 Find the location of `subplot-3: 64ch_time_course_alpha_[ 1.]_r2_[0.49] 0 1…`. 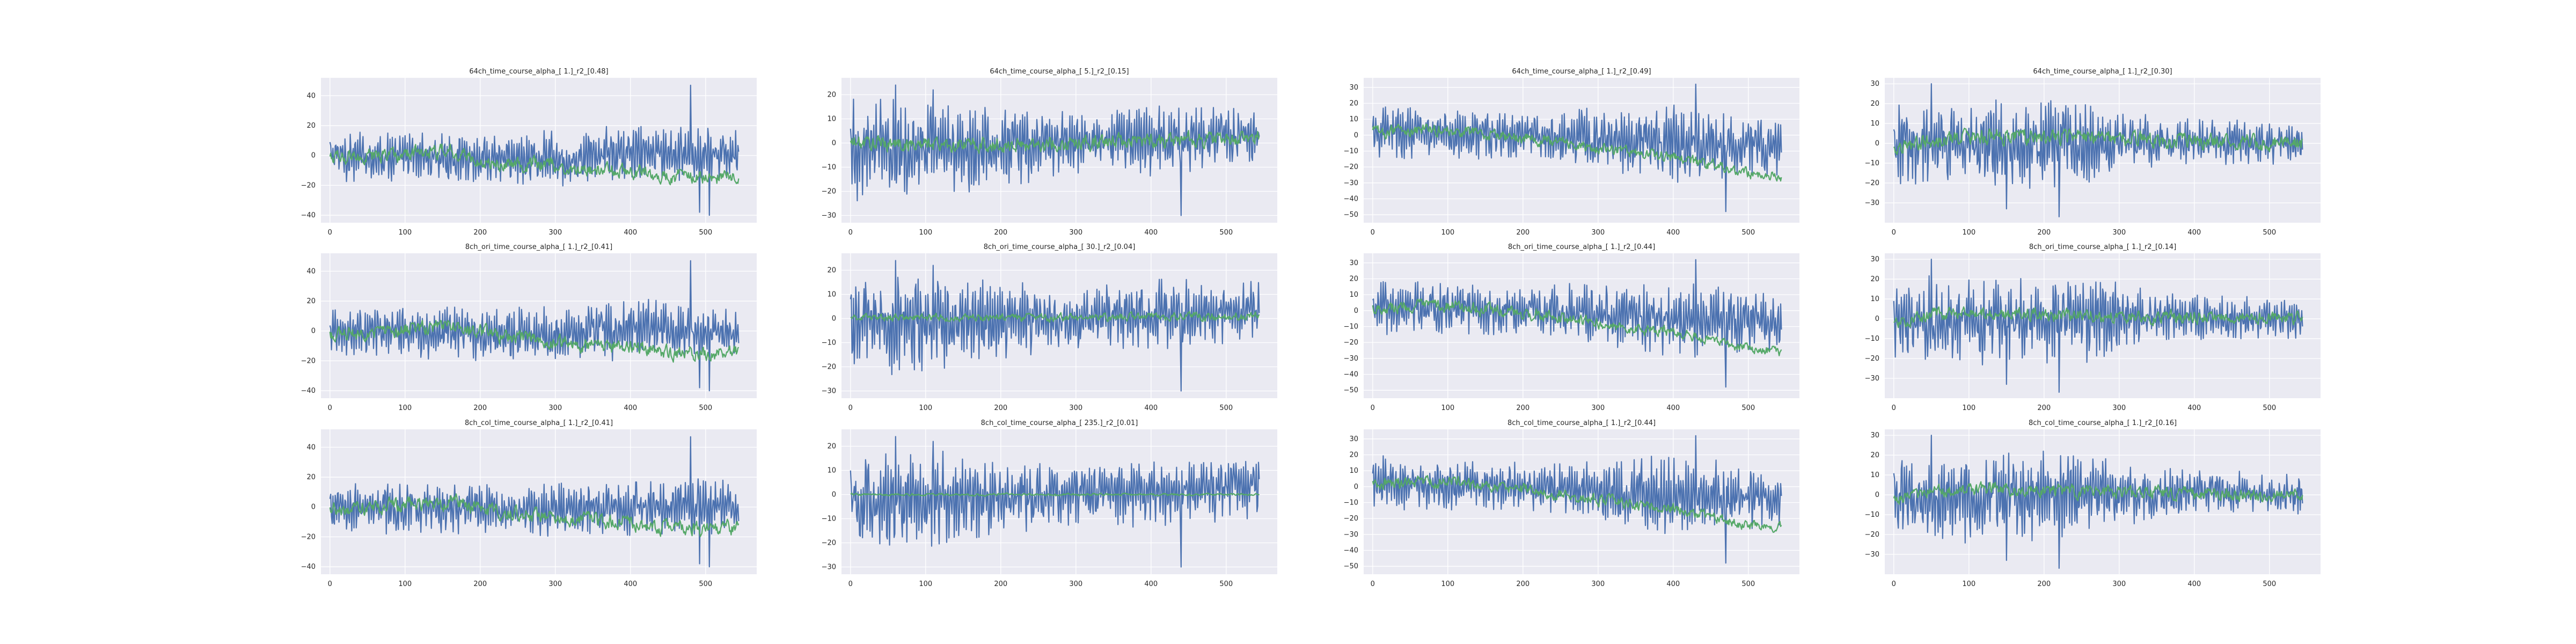

subplot-3: 64ch_time_course_alpha_[ 1.]_r2_[0.49] 0 1… is located at coordinates (1571, 152).